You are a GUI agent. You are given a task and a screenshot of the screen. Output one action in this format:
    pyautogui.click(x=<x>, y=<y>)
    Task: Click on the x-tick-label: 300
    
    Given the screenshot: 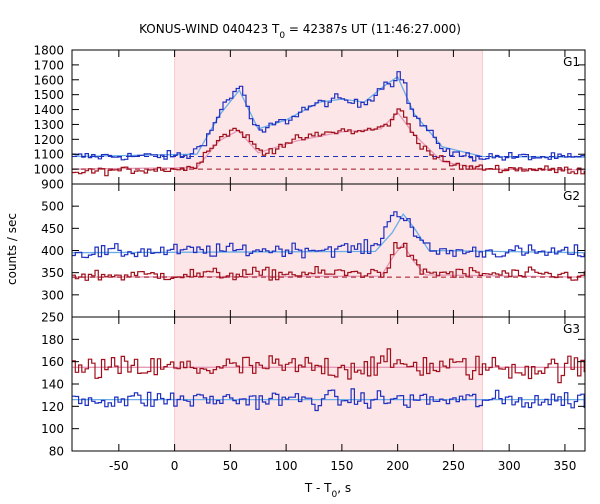 What is the action you would take?
    pyautogui.click(x=509, y=466)
    